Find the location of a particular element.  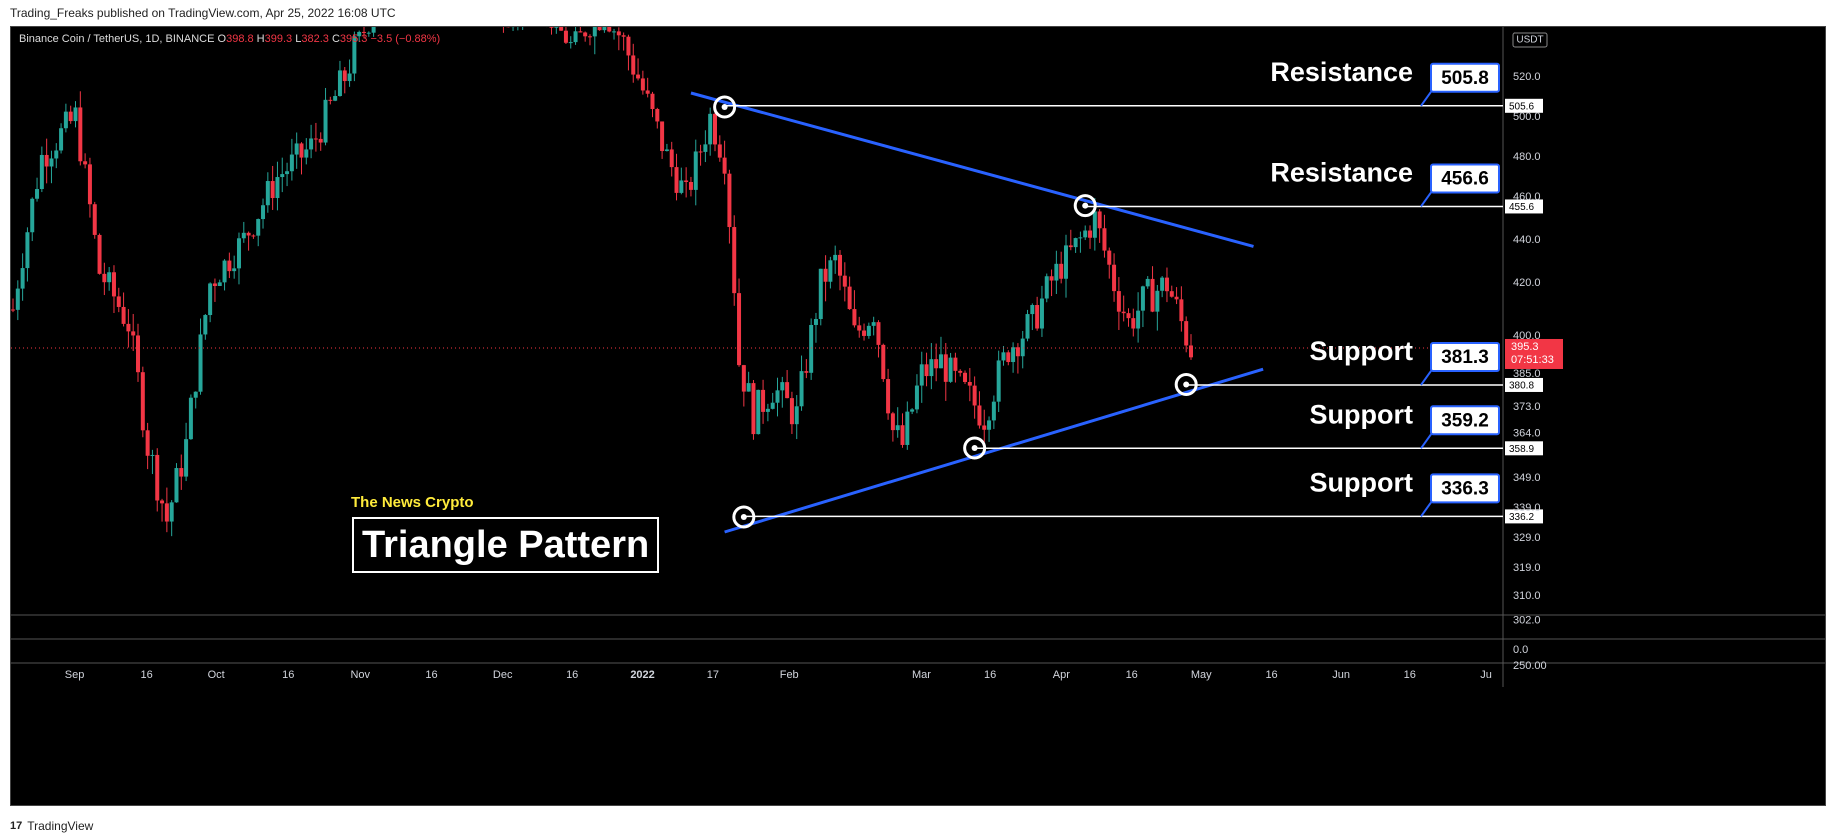

tradingview-logo-icon: 17 is located at coordinates (16, 826).